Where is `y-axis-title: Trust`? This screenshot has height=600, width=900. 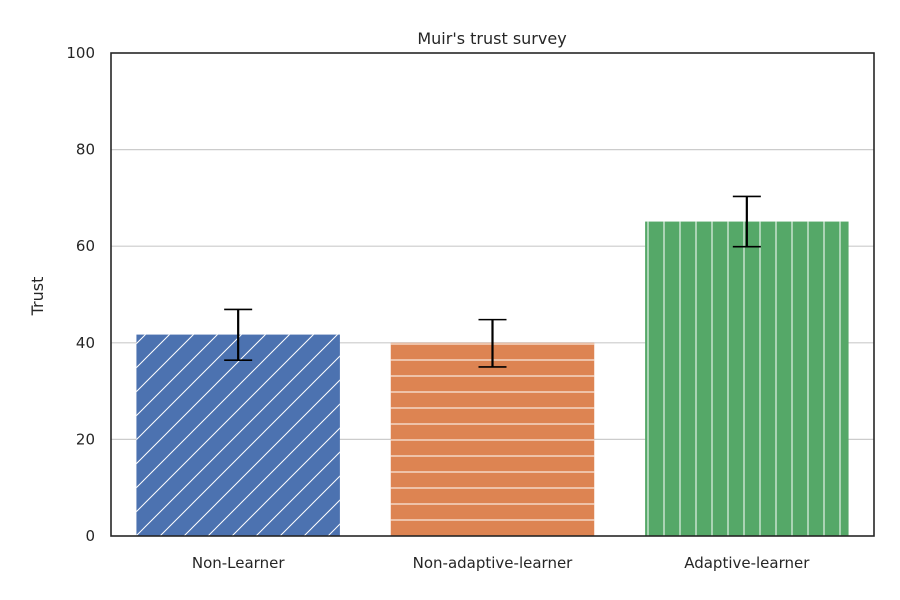
y-axis-title: Trust is located at coordinates (37, 297).